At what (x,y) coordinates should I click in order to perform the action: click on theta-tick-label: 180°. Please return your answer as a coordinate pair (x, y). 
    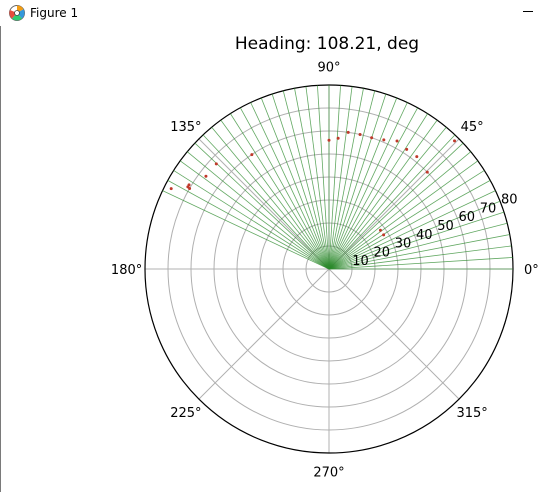
    Looking at the image, I should click on (126, 270).